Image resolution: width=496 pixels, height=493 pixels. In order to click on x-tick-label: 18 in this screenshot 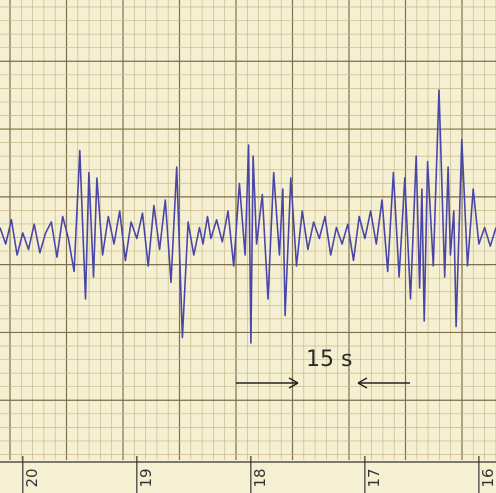, I will do `click(260, 477)`.